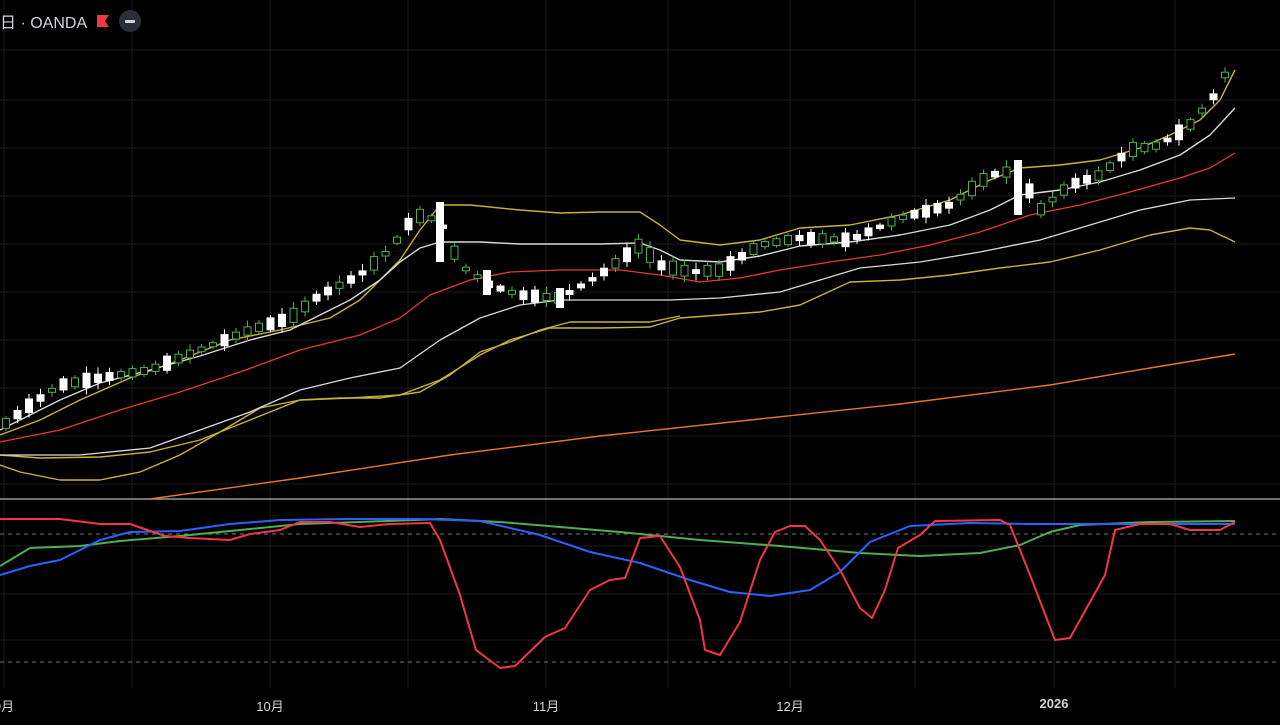  What do you see at coordinates (340, 398) in the screenshot?
I see `bollinger-lower-early` at bounding box center [340, 398].